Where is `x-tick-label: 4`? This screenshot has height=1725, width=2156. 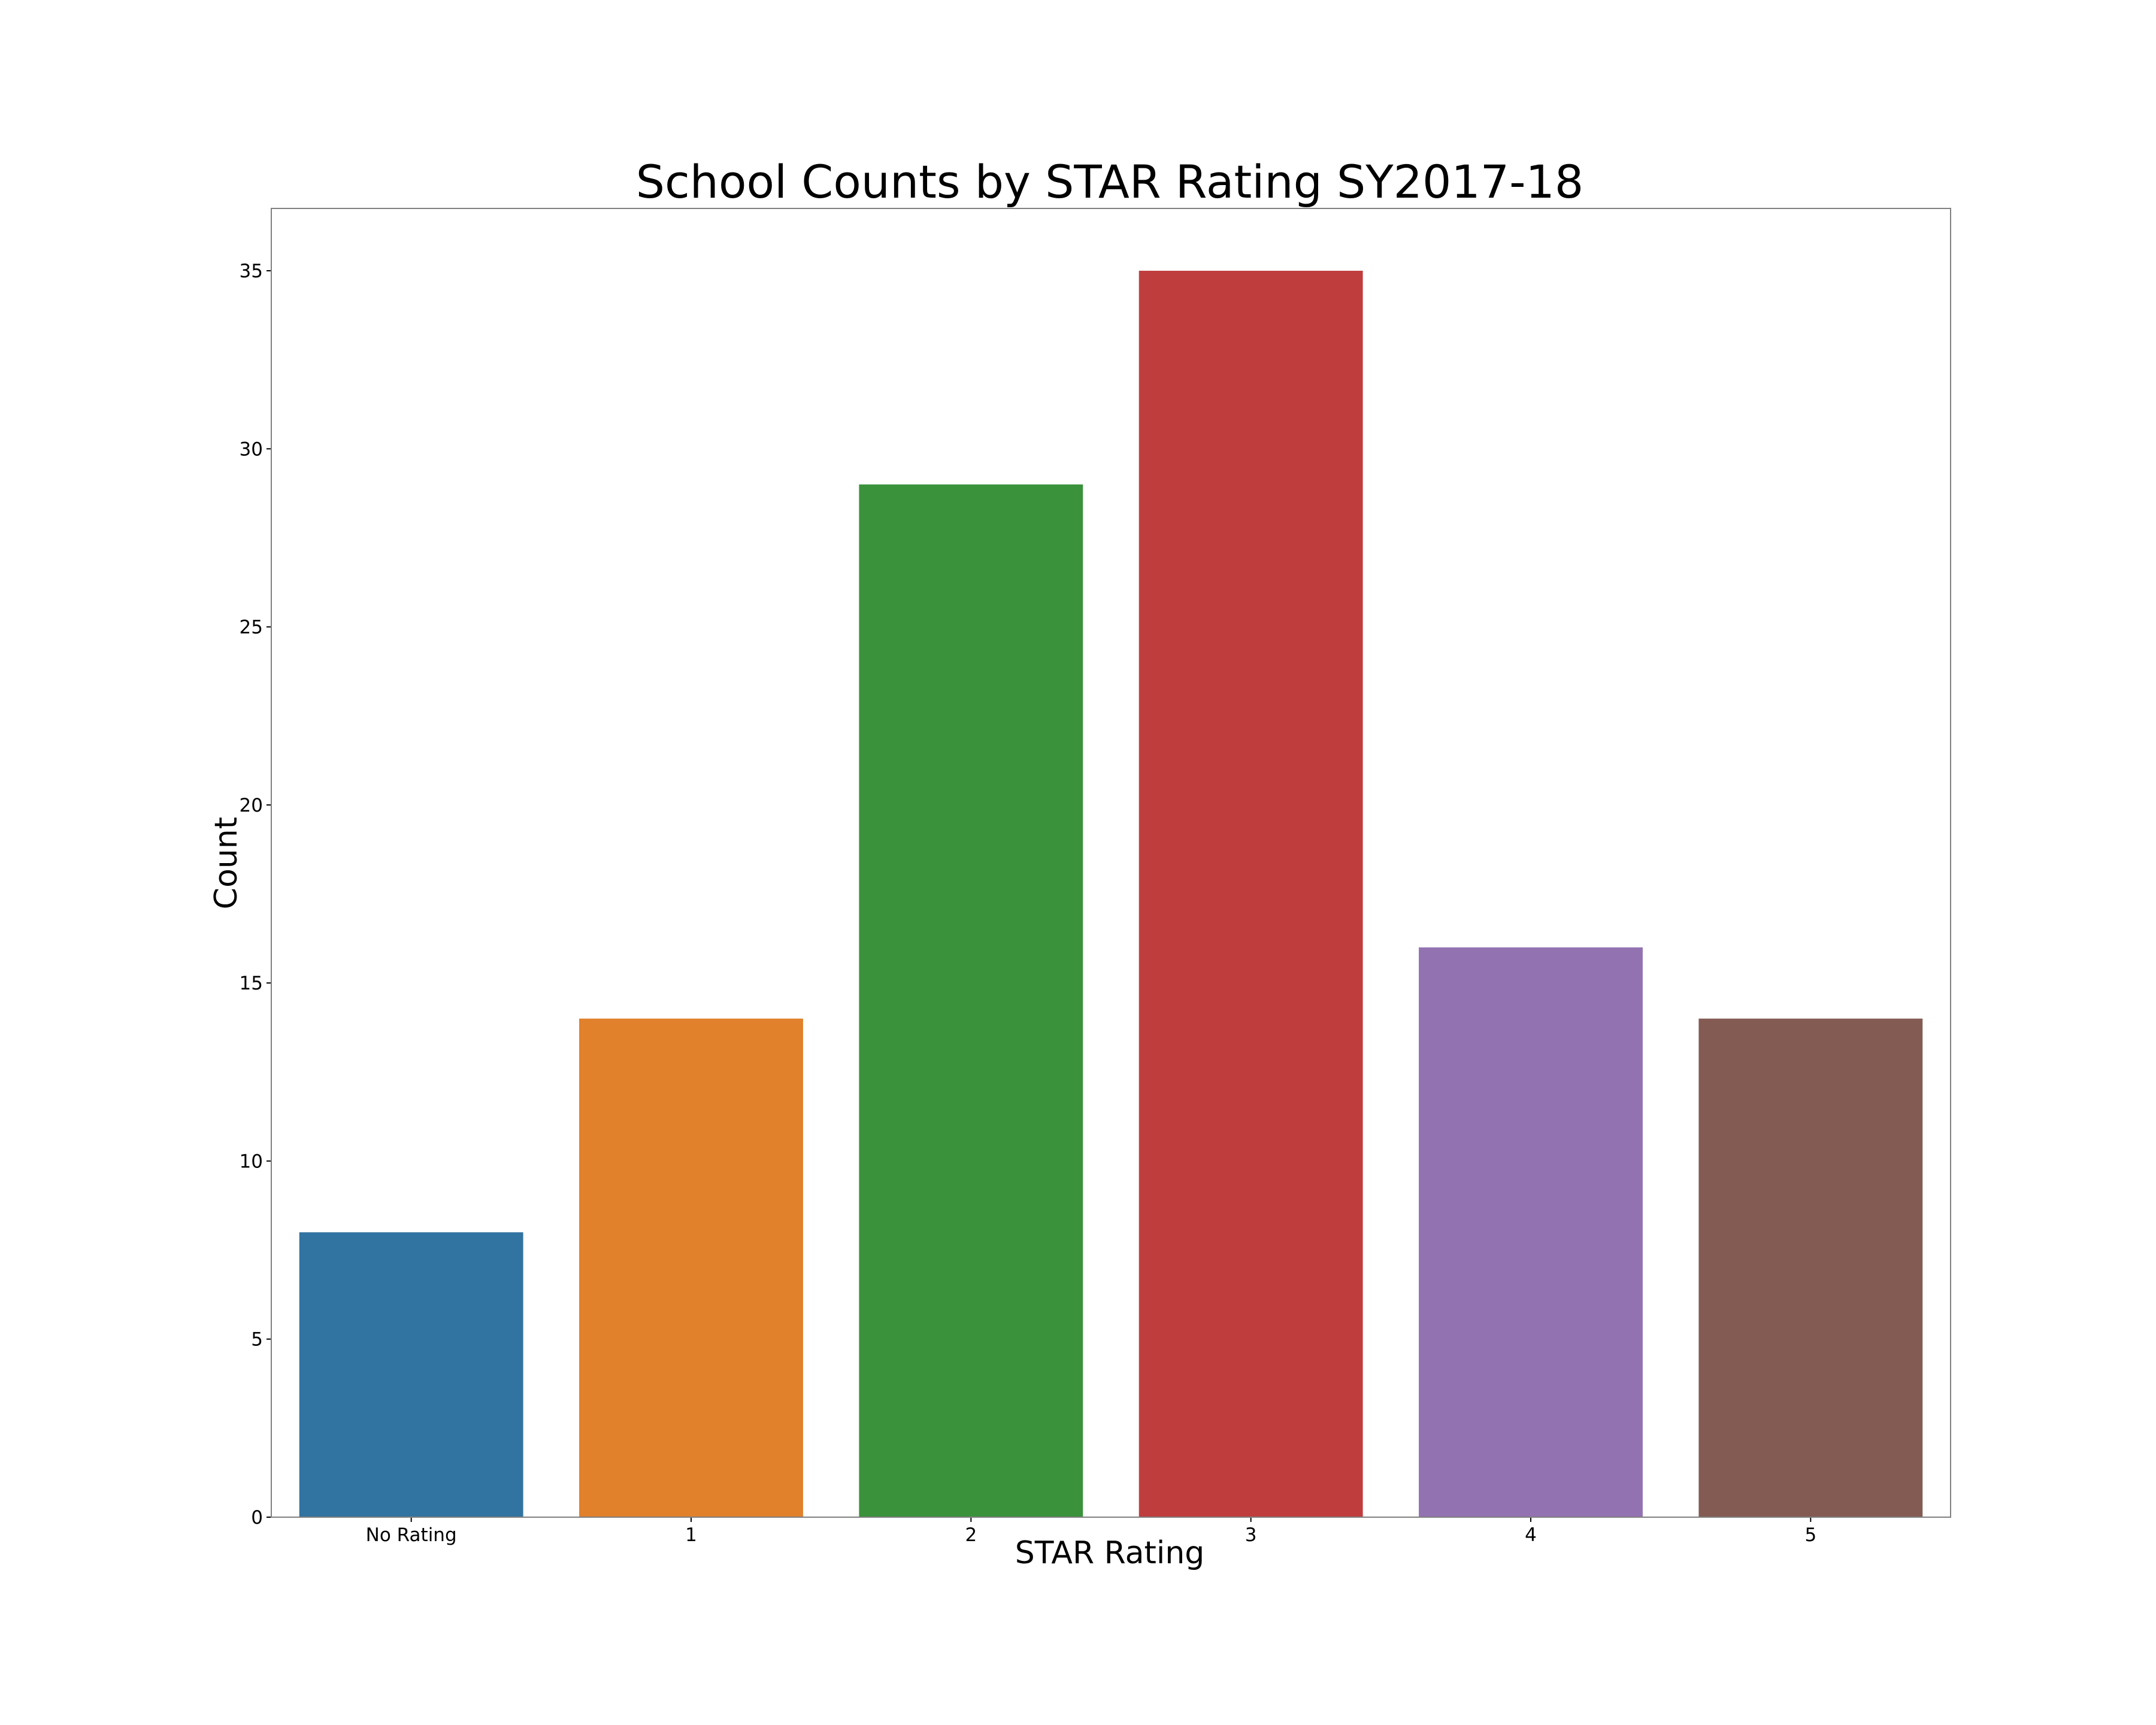
x-tick-label: 4 is located at coordinates (1531, 1535).